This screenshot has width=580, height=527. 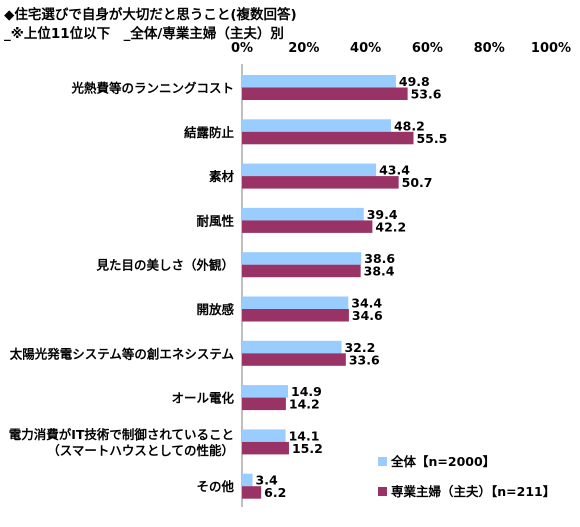 I want to click on value-label: 15.2, so click(x=307, y=448).